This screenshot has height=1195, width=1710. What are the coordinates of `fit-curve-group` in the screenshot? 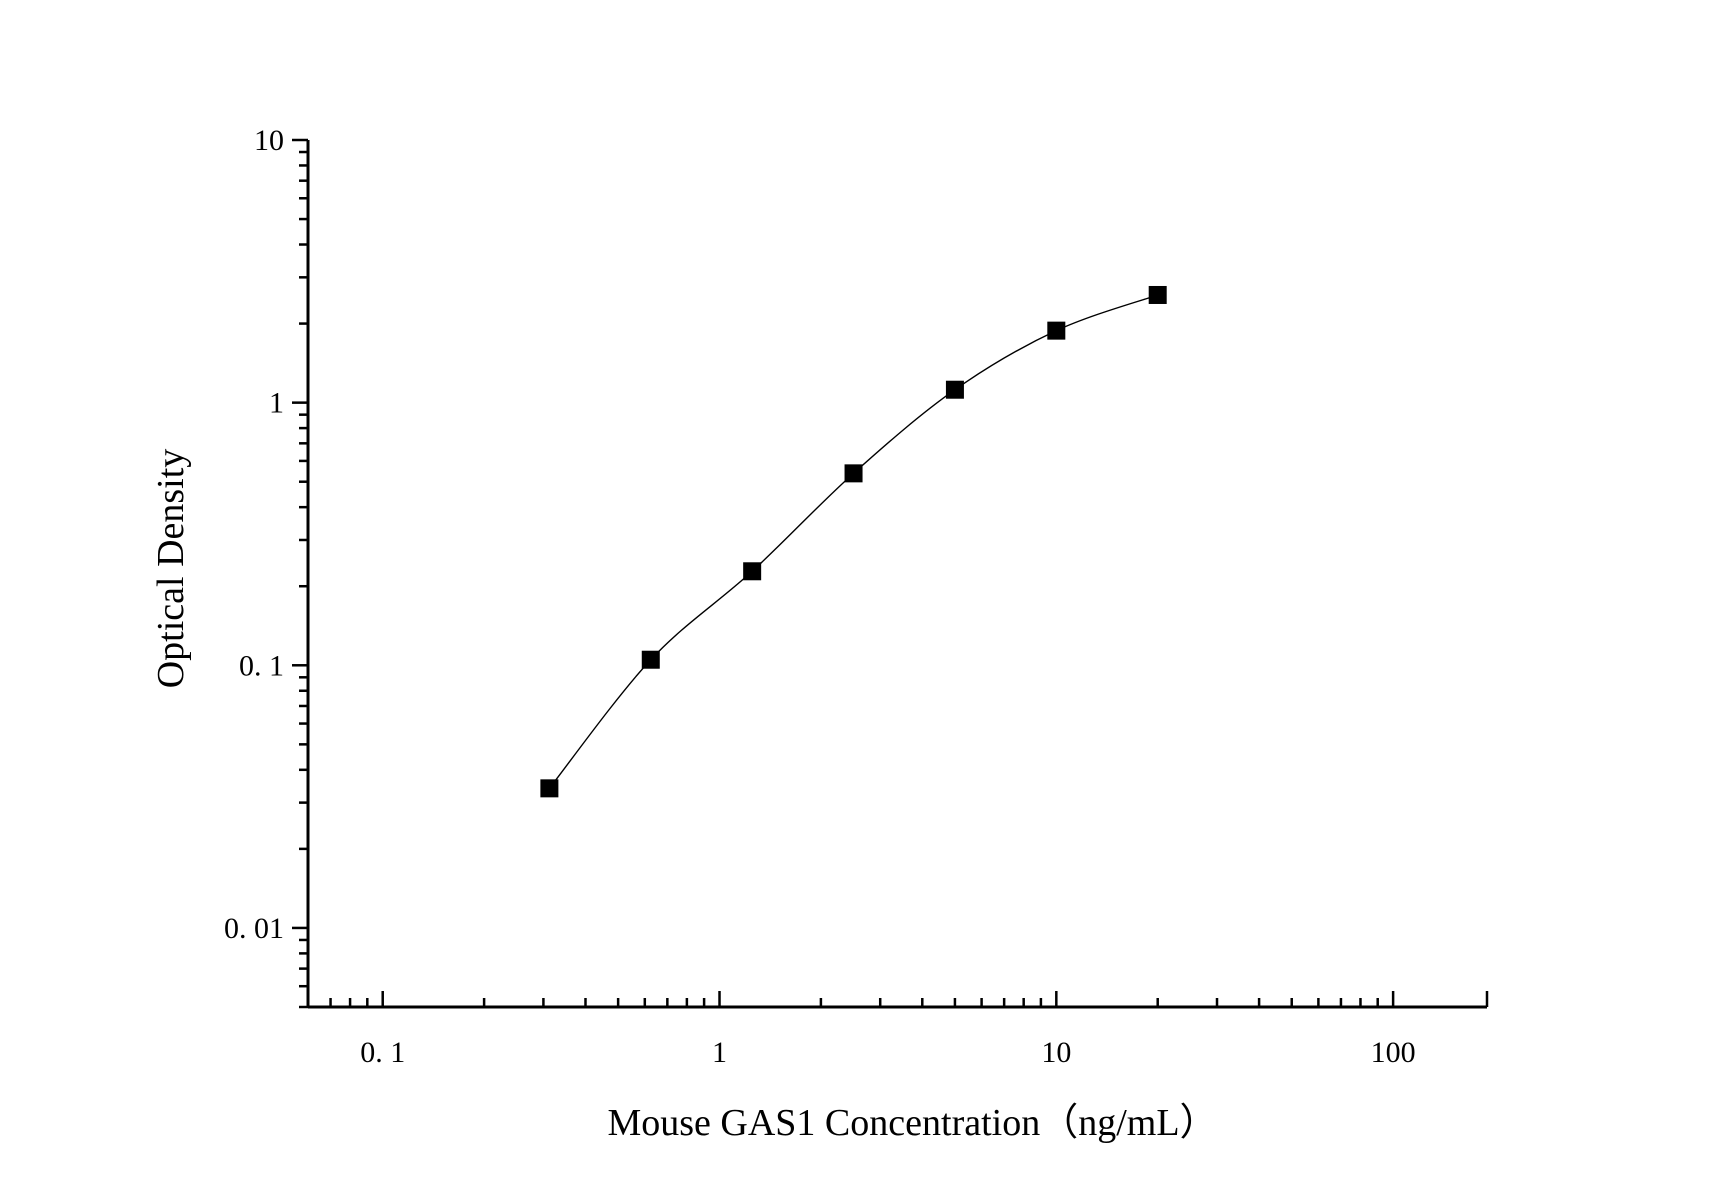 It's located at (853, 541).